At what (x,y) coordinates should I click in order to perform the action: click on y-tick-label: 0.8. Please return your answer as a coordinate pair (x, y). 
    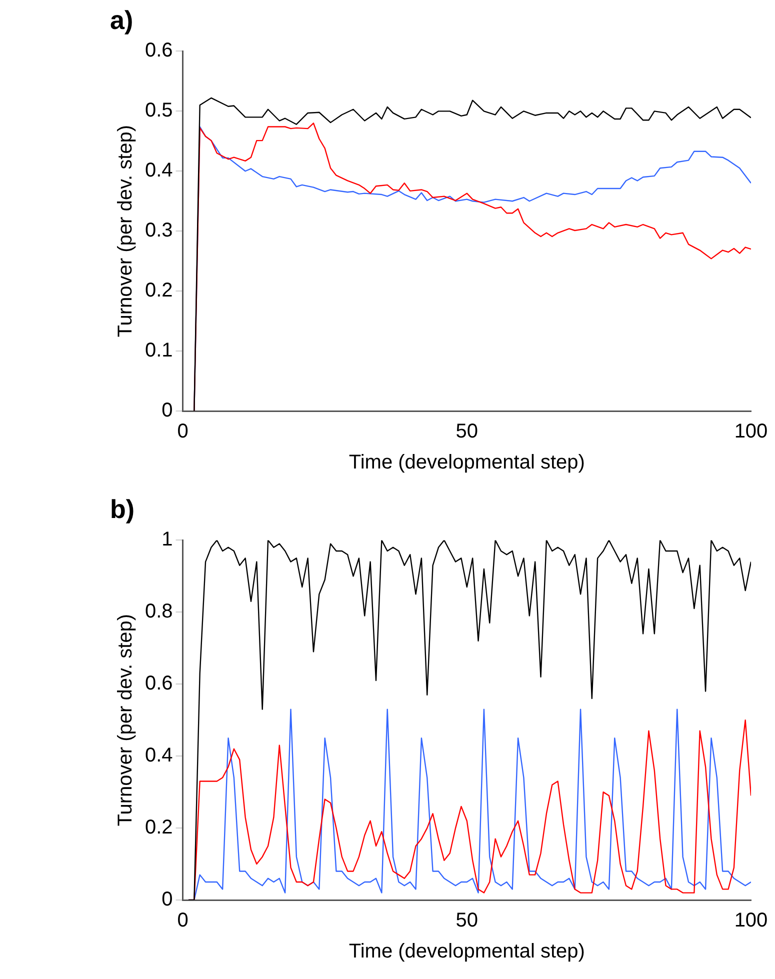
    Looking at the image, I should click on (158, 611).